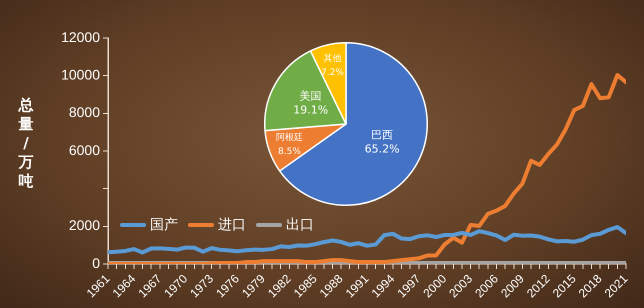  I want to click on slice-label: 阿根廷, so click(289, 137).